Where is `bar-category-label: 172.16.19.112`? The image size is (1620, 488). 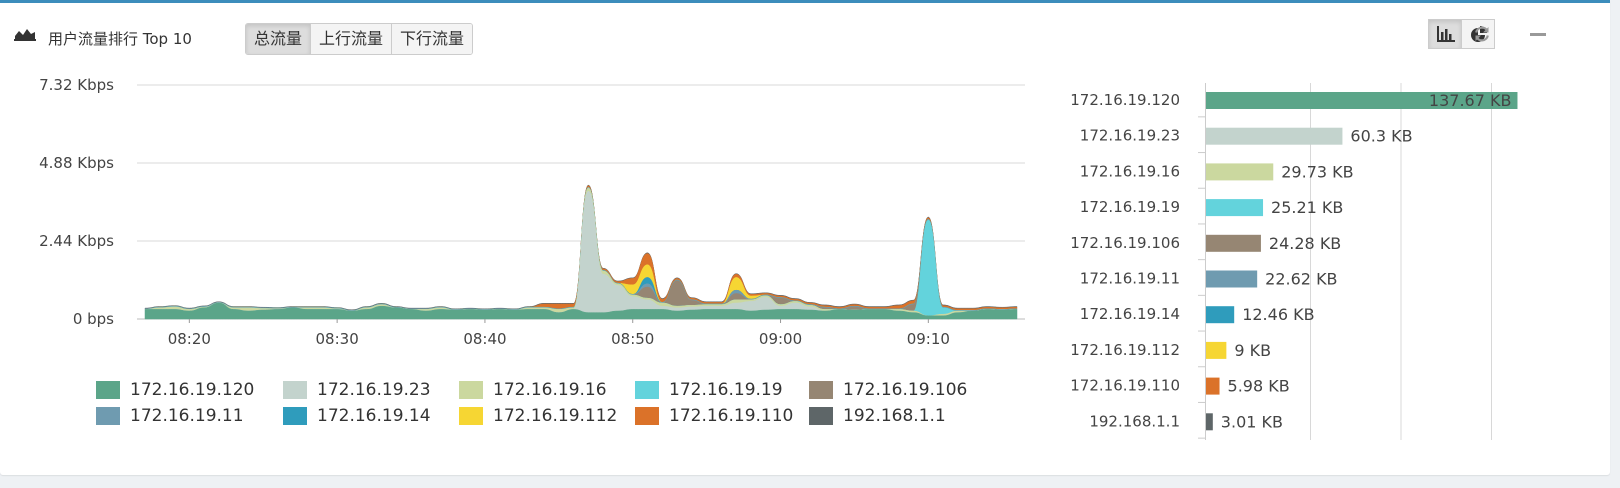
bar-category-label: 172.16.19.112 is located at coordinates (1125, 350).